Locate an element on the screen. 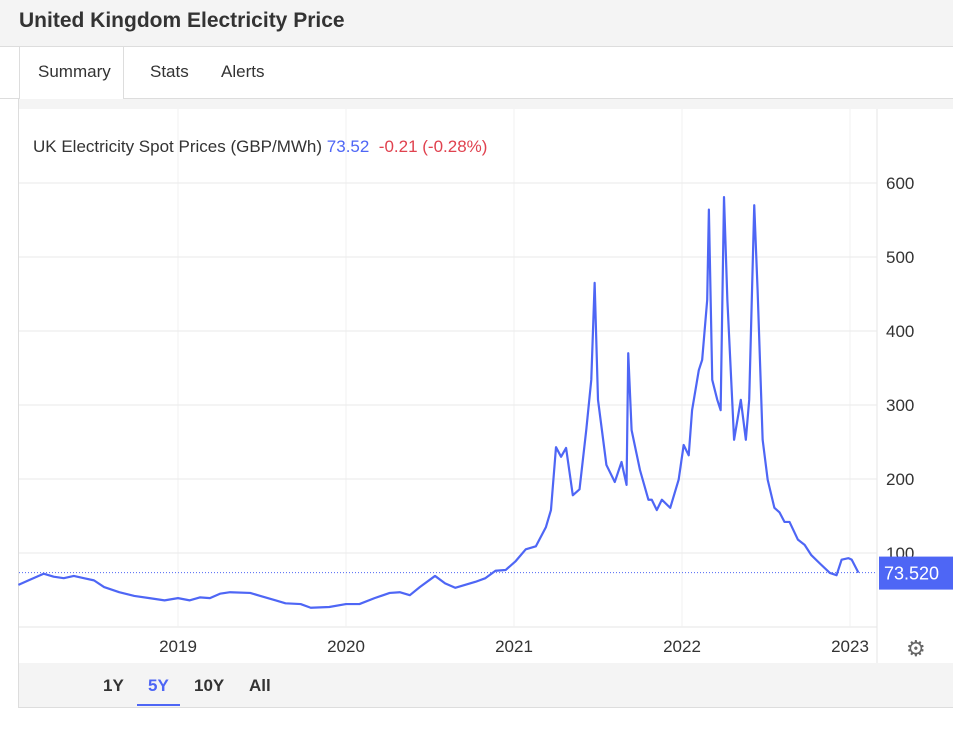 The image size is (953, 735). range-5y-button: 5Y is located at coordinates (158, 691).